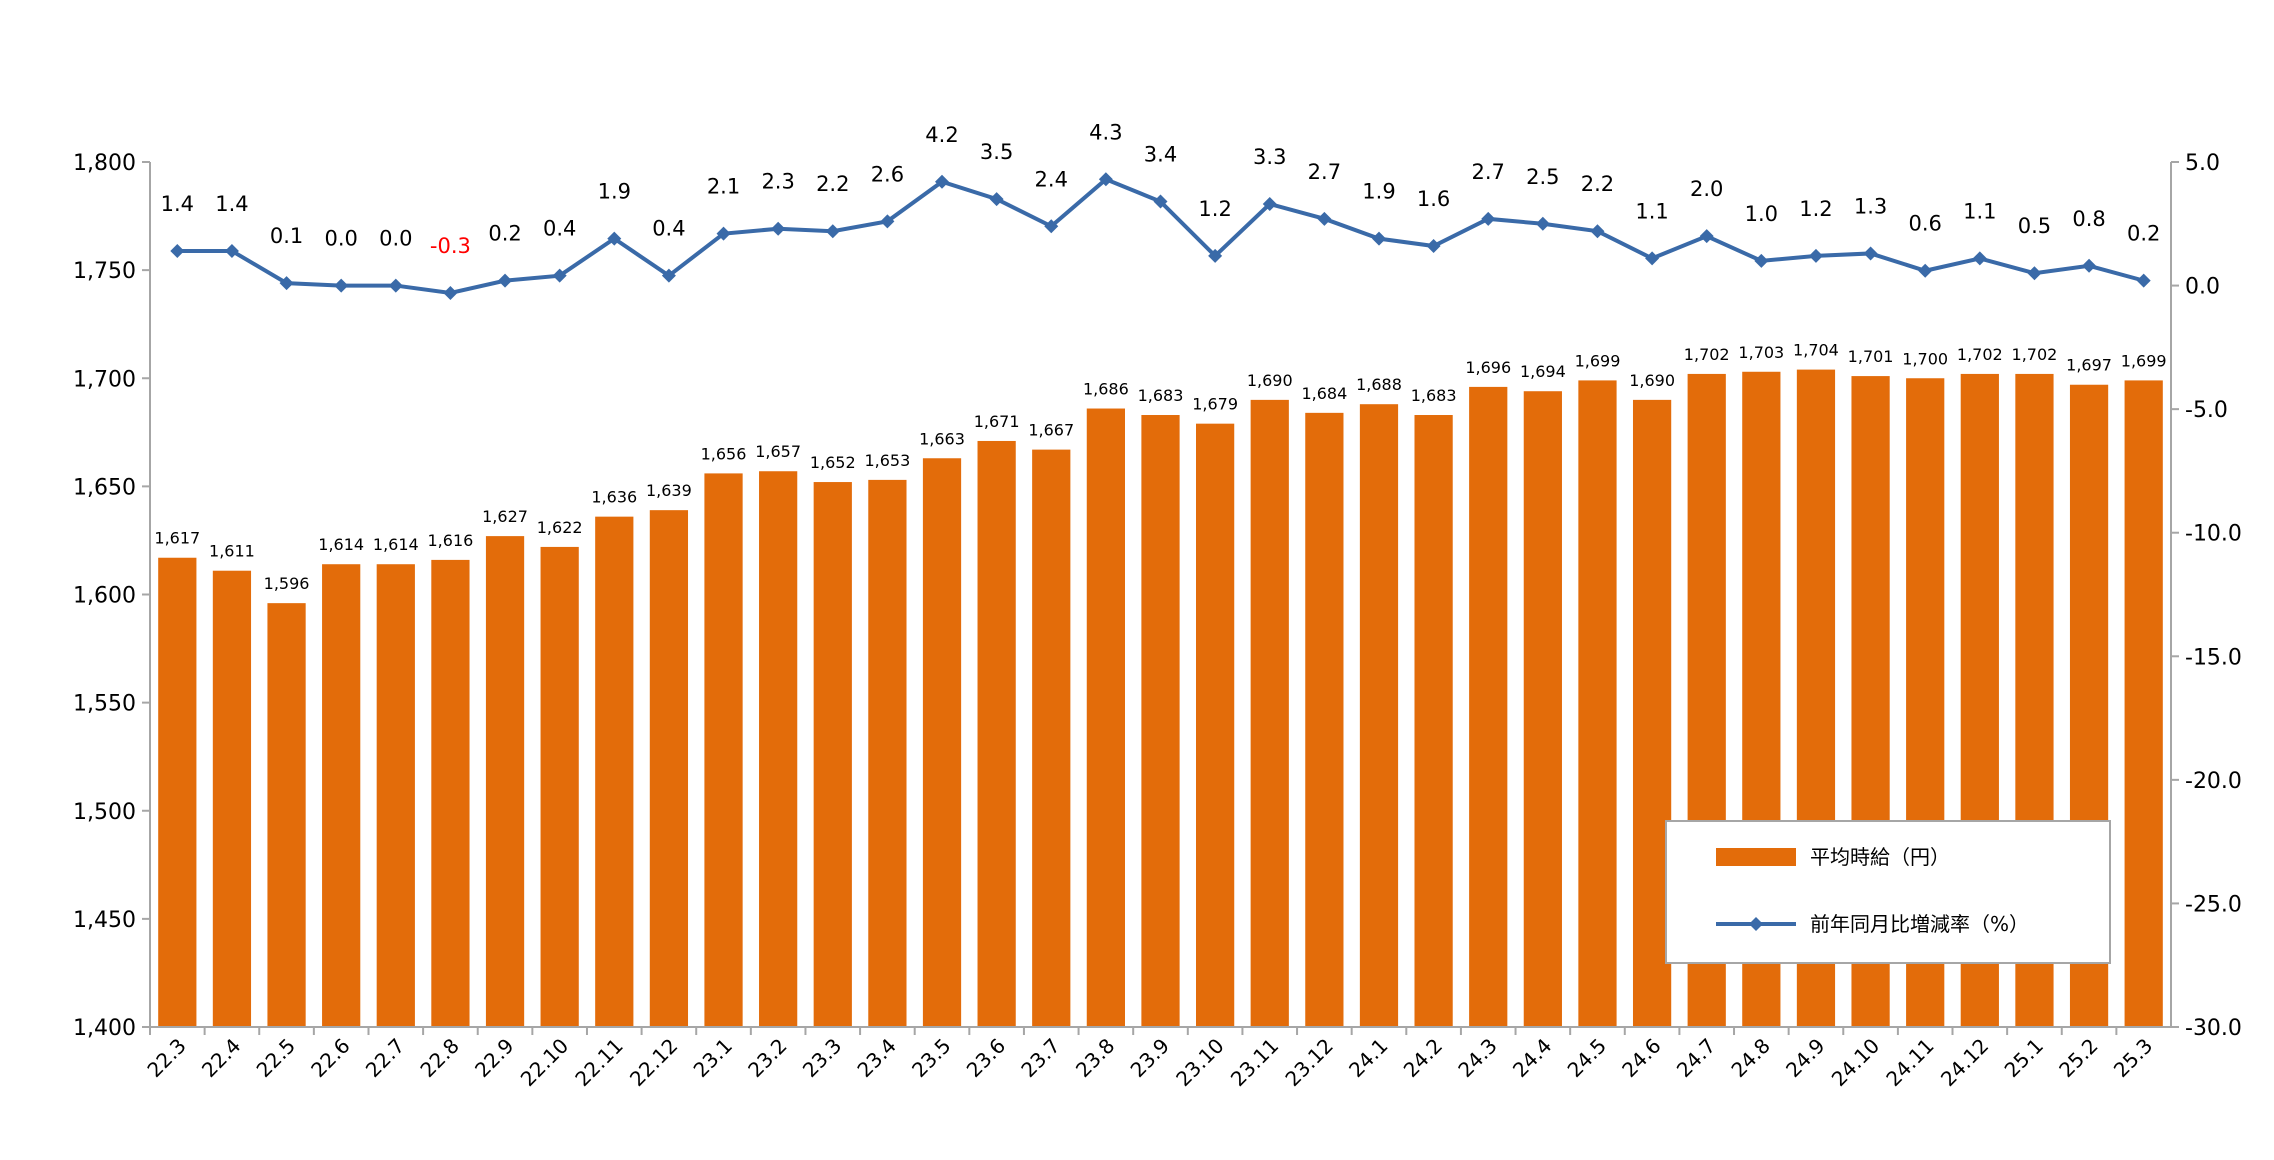 The width and height of the screenshot is (2274, 1160). I want to click on x-tick-label: 23.5, so click(931, 1058).